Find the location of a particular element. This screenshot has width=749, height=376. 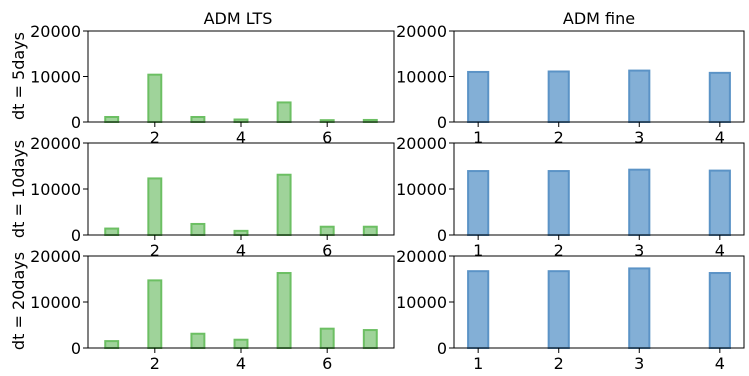

ytick-label-fine_10-2: 20000 is located at coordinates (421, 143).